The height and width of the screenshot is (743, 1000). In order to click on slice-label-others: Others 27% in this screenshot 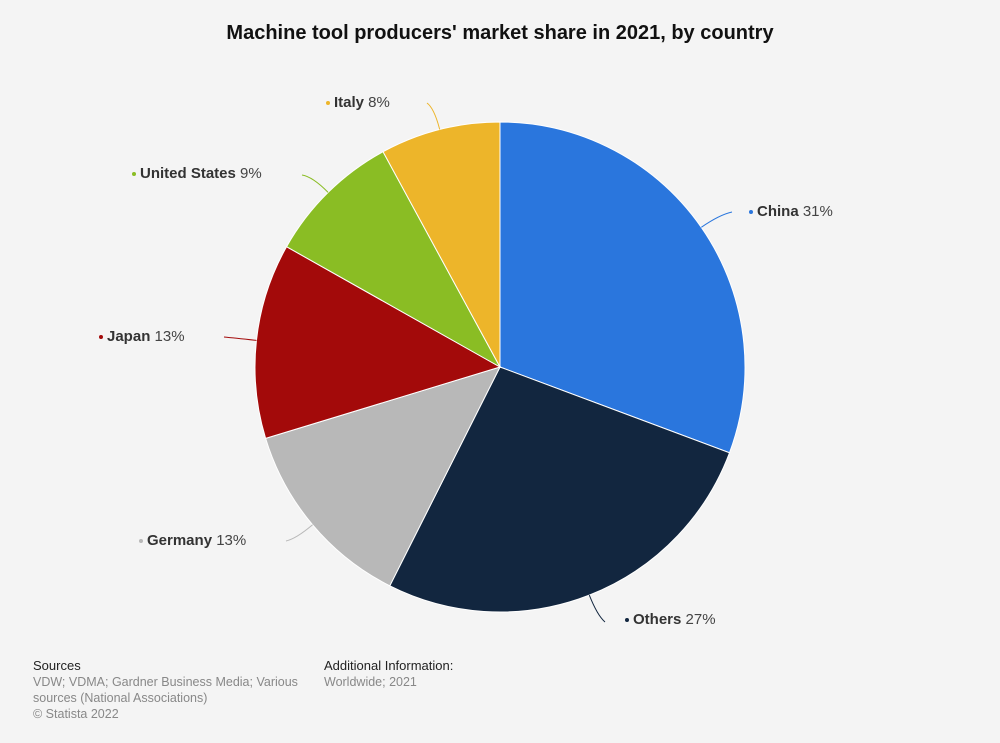, I will do `click(674, 619)`.